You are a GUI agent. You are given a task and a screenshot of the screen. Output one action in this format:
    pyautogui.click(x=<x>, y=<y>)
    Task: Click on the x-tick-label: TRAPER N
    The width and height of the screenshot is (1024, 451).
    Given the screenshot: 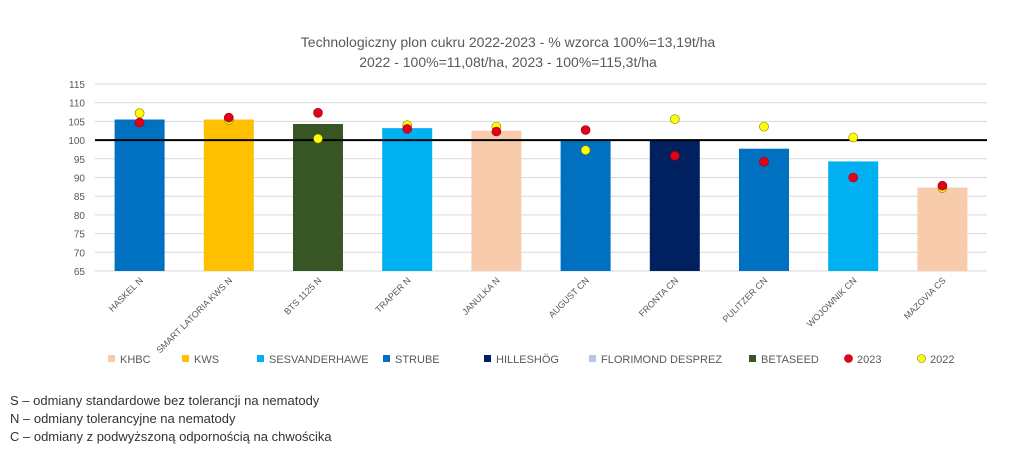 What is the action you would take?
    pyautogui.click(x=392, y=294)
    